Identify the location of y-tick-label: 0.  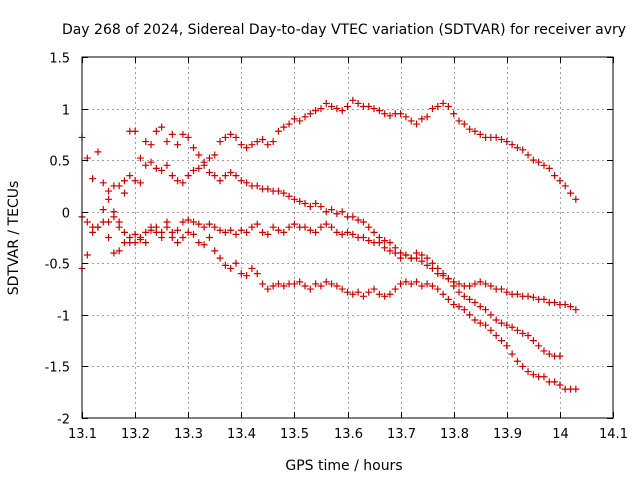
(66, 214).